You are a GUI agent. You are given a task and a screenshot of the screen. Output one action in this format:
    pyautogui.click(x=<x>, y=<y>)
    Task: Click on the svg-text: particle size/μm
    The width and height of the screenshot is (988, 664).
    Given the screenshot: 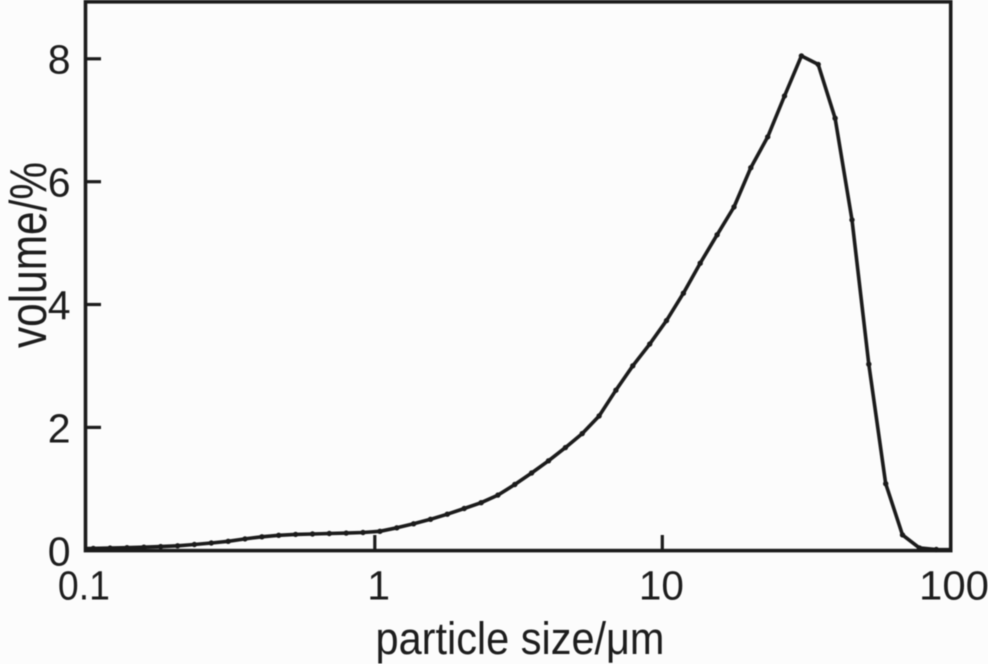 What is the action you would take?
    pyautogui.click(x=520, y=638)
    